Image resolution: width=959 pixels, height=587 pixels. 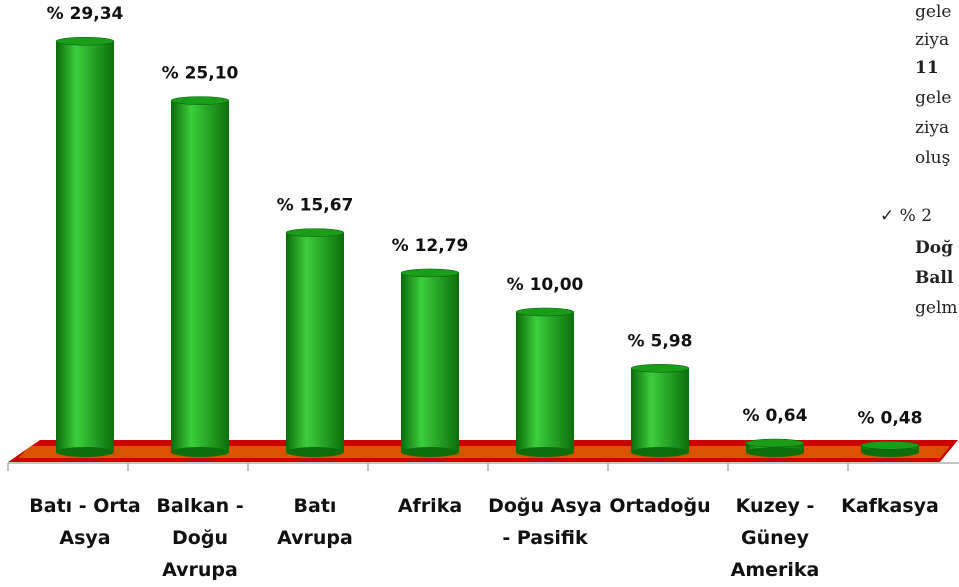 I want to click on value-label: % 25,10, so click(x=200, y=74).